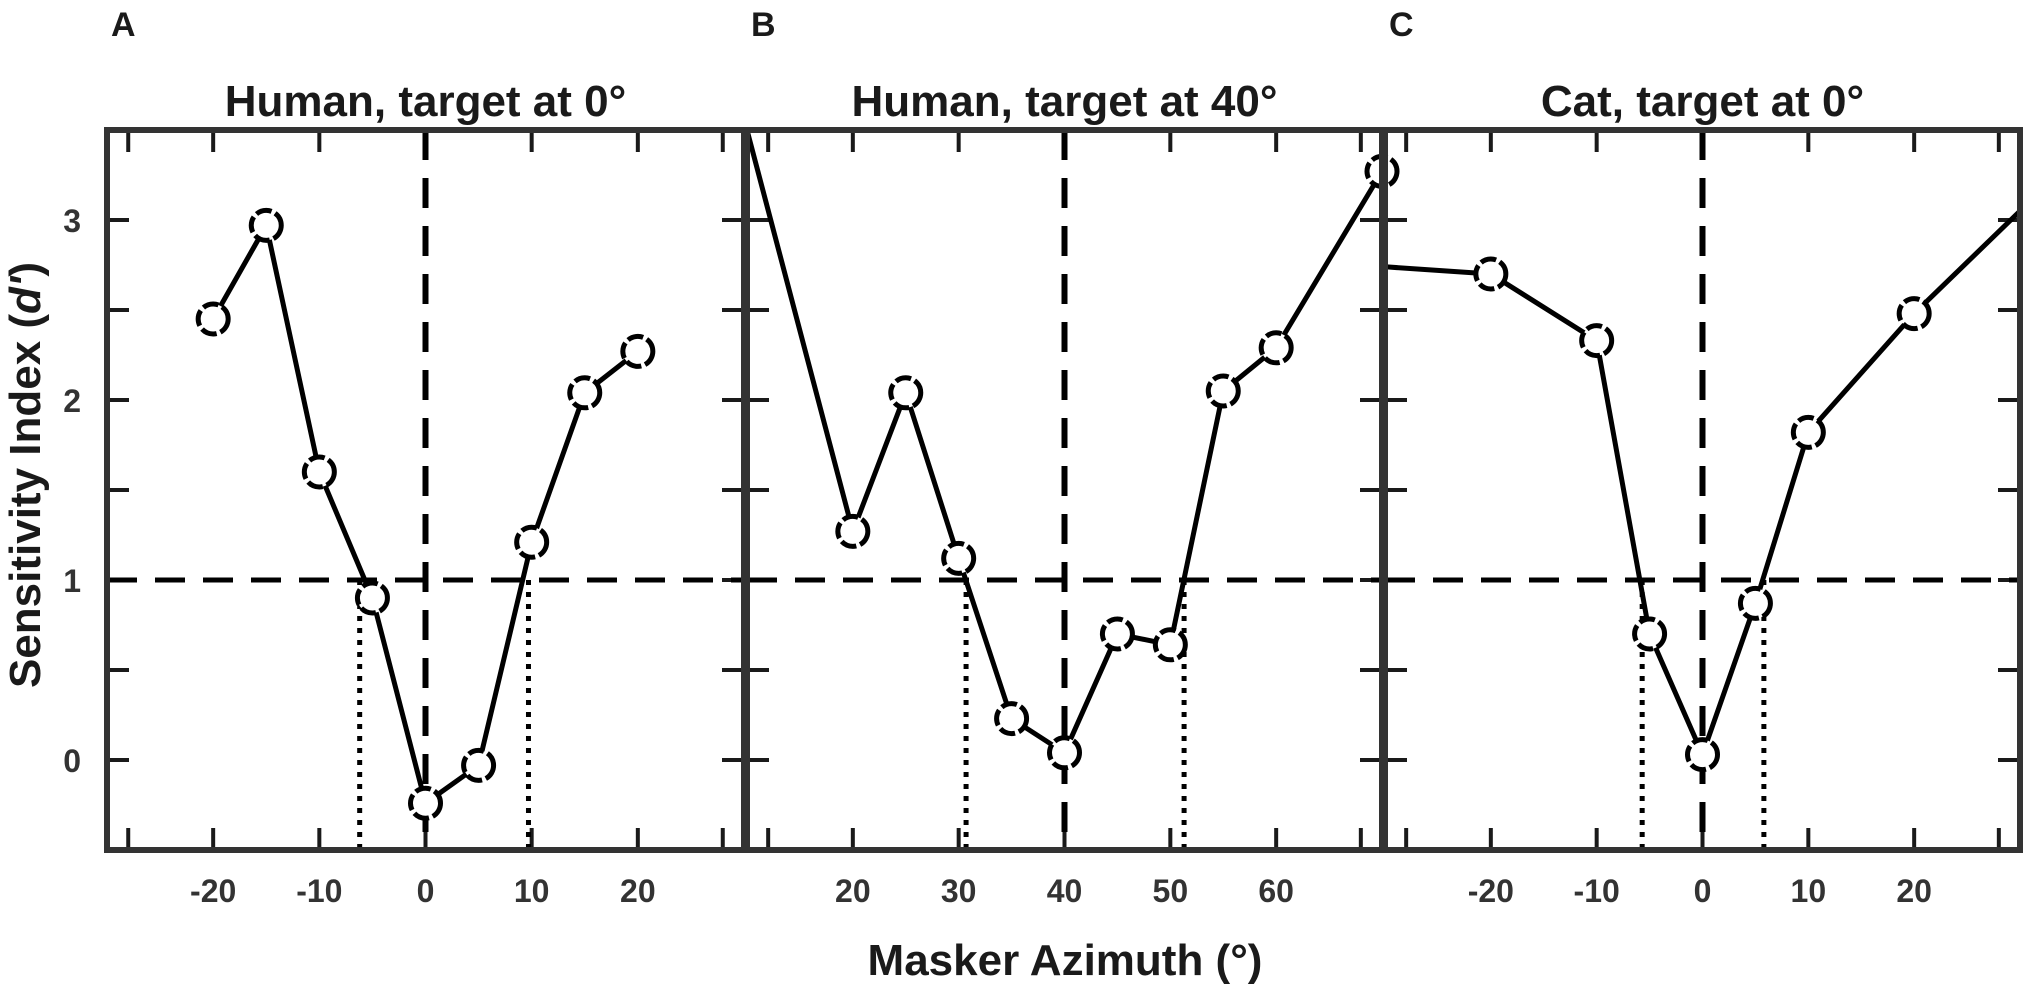 This screenshot has height=990, width=2026. I want to click on x-tick-label: 40, so click(1065, 891).